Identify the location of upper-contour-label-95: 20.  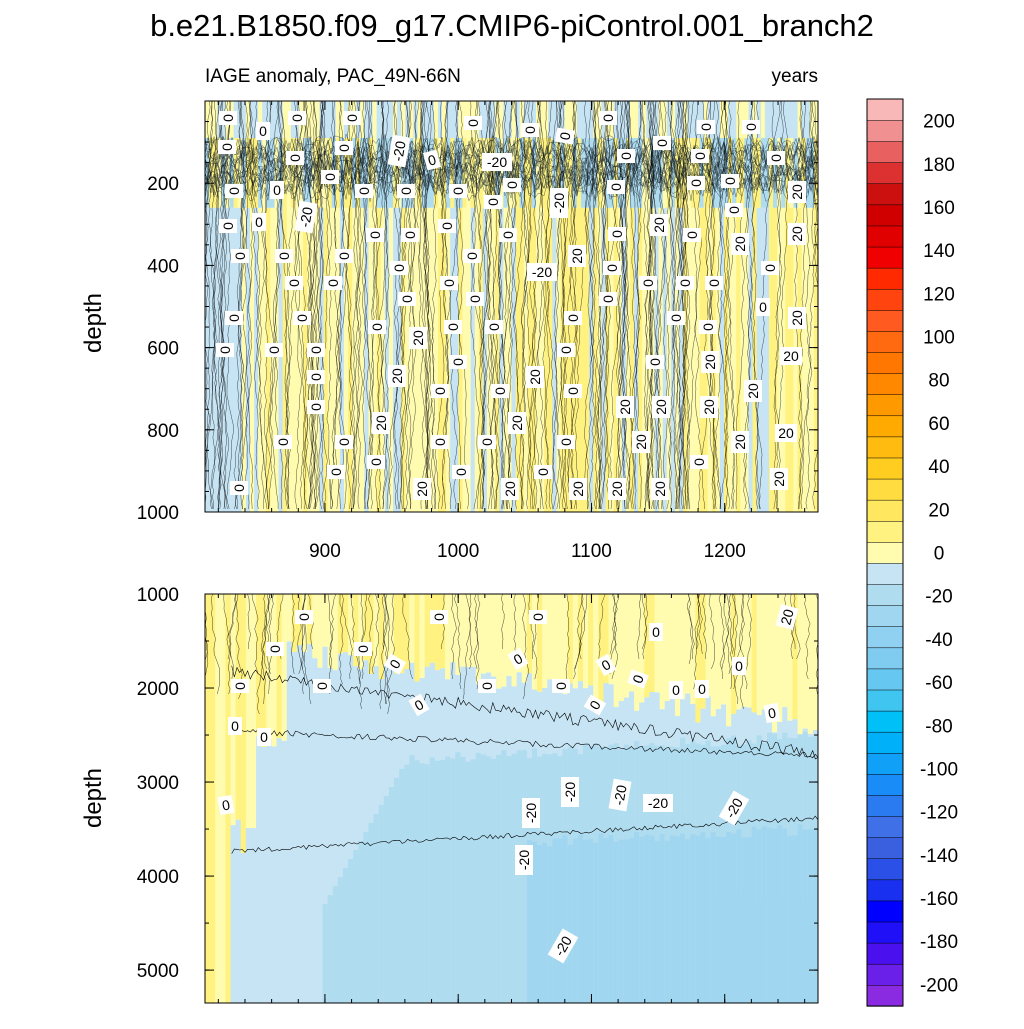
(517, 423).